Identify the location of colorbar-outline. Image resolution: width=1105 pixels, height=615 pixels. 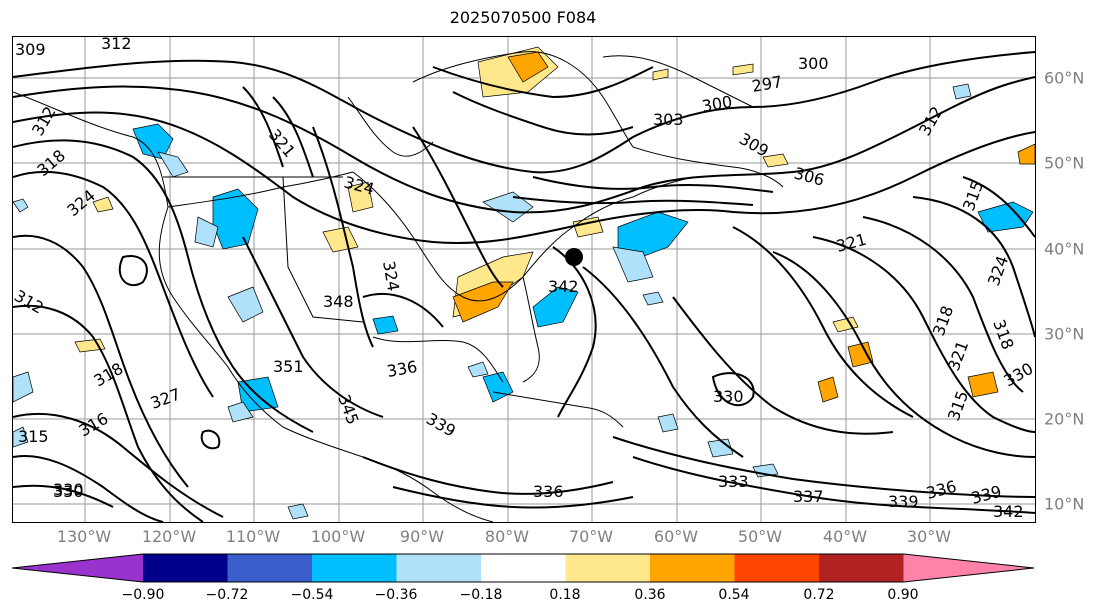
(523, 568).